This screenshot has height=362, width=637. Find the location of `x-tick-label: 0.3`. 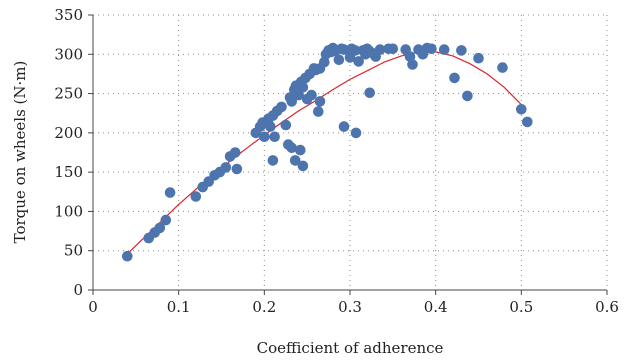

x-tick-label: 0.3 is located at coordinates (350, 307).